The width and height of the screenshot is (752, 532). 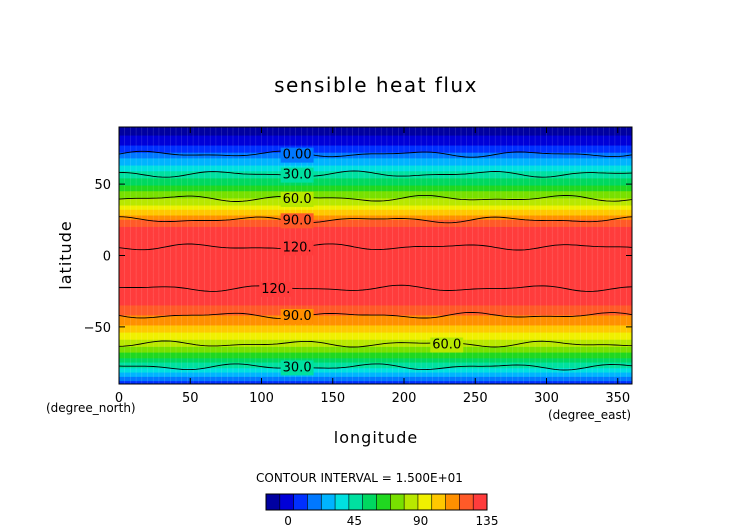 What do you see at coordinates (297, 316) in the screenshot?
I see `contour-label: 90.0` at bounding box center [297, 316].